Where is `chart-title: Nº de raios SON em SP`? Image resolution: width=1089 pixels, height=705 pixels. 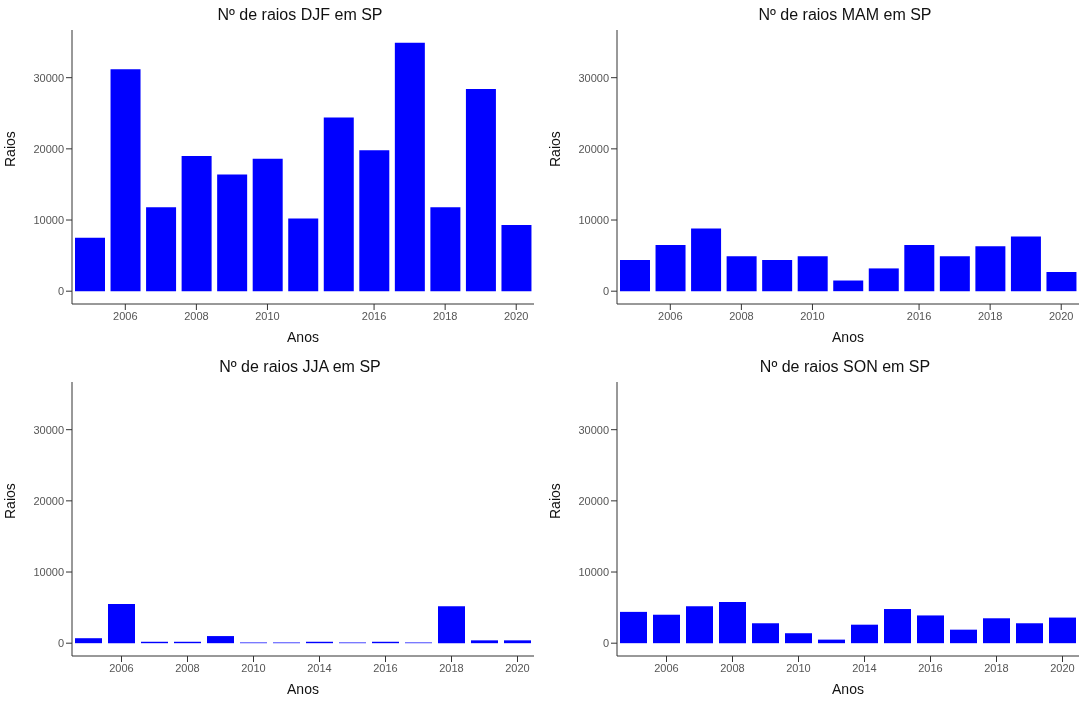
chart-title: Nº de raios SON em SP is located at coordinates (845, 367).